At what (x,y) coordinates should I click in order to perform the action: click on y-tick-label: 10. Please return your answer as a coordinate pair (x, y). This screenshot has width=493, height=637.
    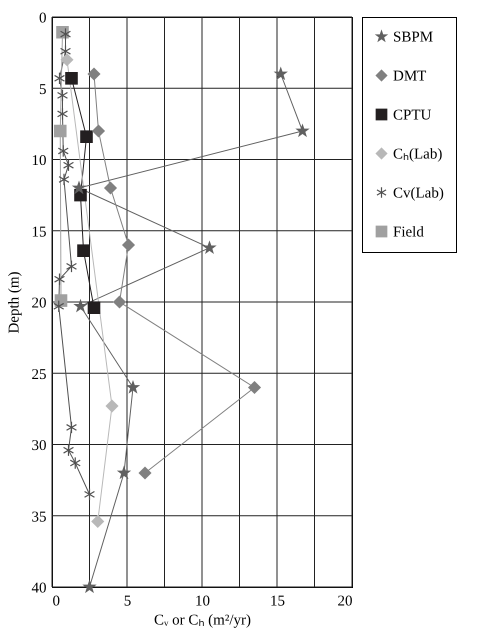
    Looking at the image, I should click on (39, 161).